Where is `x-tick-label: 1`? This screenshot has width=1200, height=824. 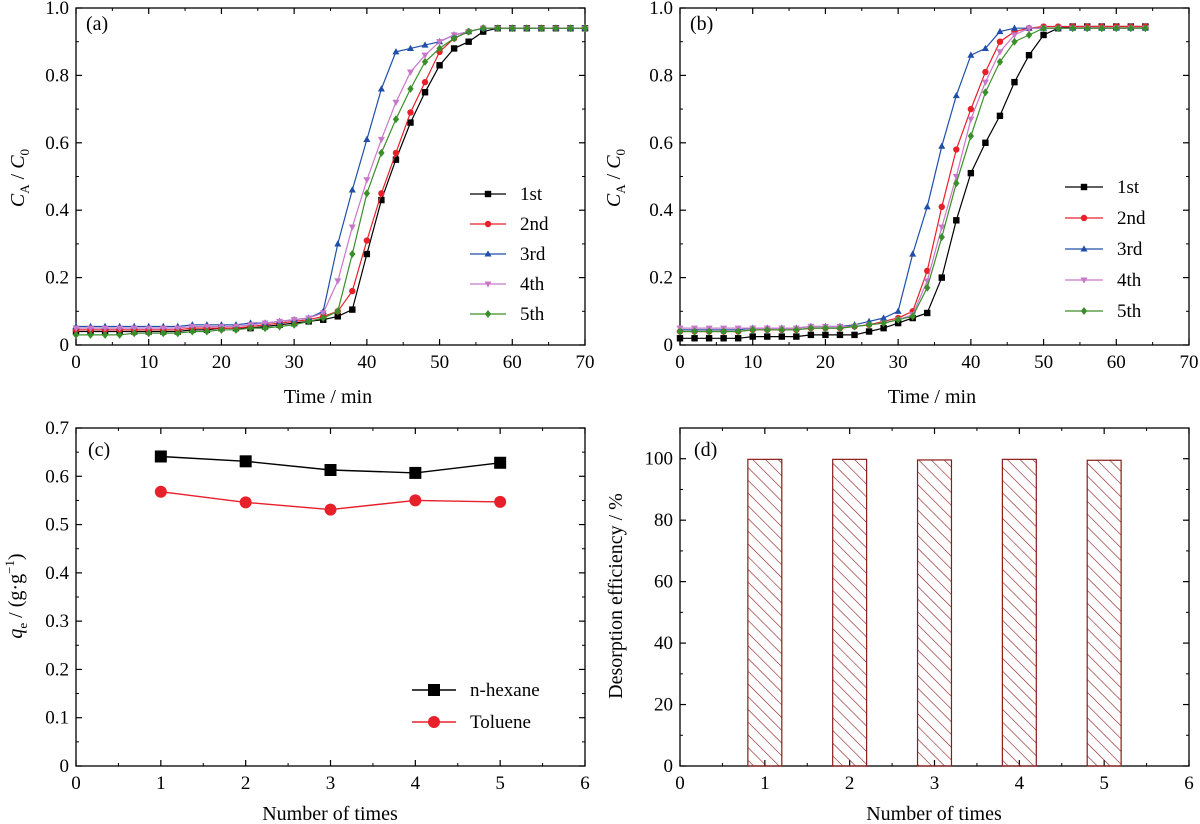
x-tick-label: 1 is located at coordinates (765, 783).